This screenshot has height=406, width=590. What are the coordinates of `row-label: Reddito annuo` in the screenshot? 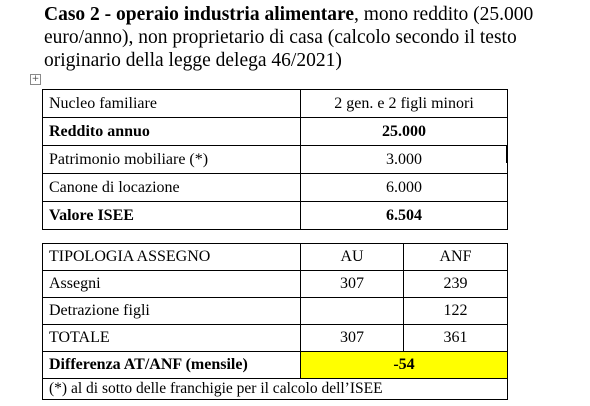 It's located at (172, 132).